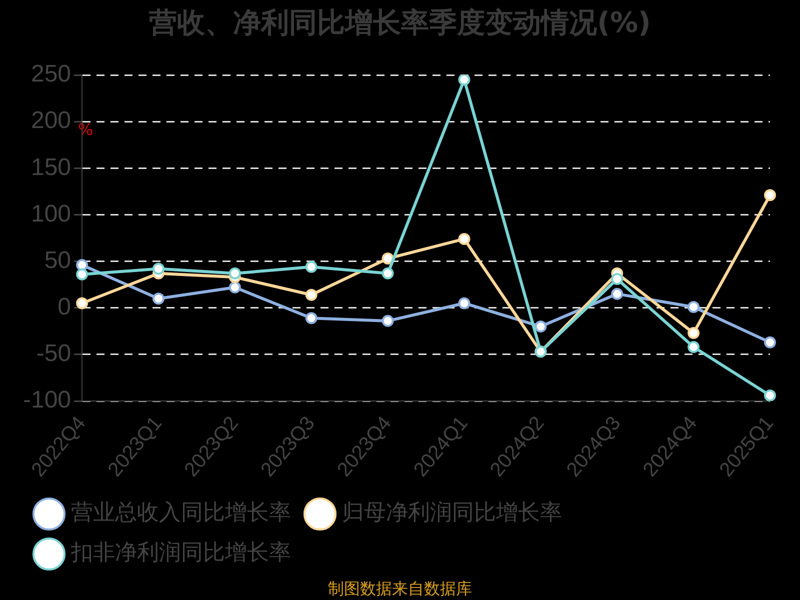 This screenshot has height=600, width=800. I want to click on y-tick-label: 50, so click(58, 260).